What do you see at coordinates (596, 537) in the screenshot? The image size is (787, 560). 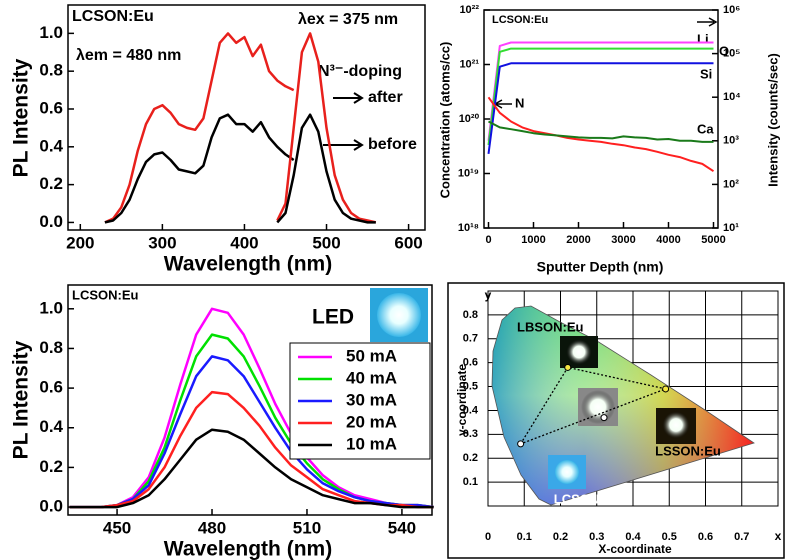 I see `x-tick-label: 0.3` at bounding box center [596, 537].